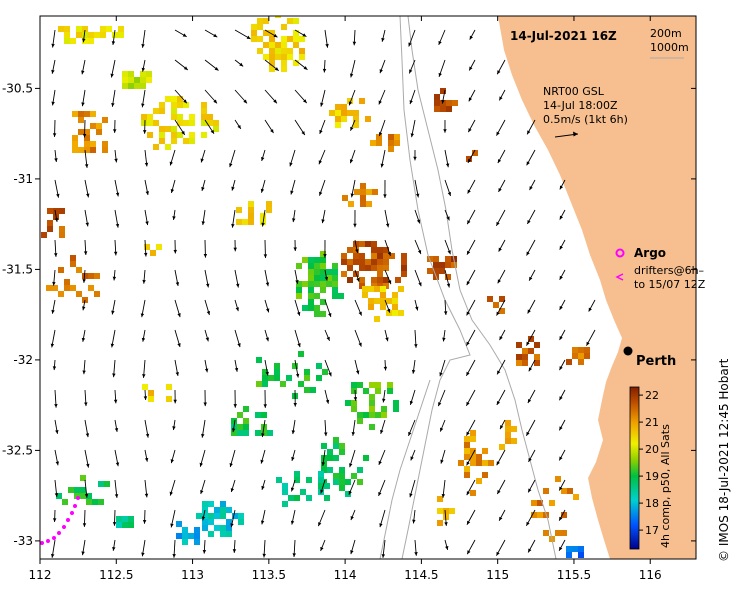 The image size is (739, 592). What do you see at coordinates (580, 105) in the screenshot?
I see `current-time: 14-Jul 18:00Z` at bounding box center [580, 105].